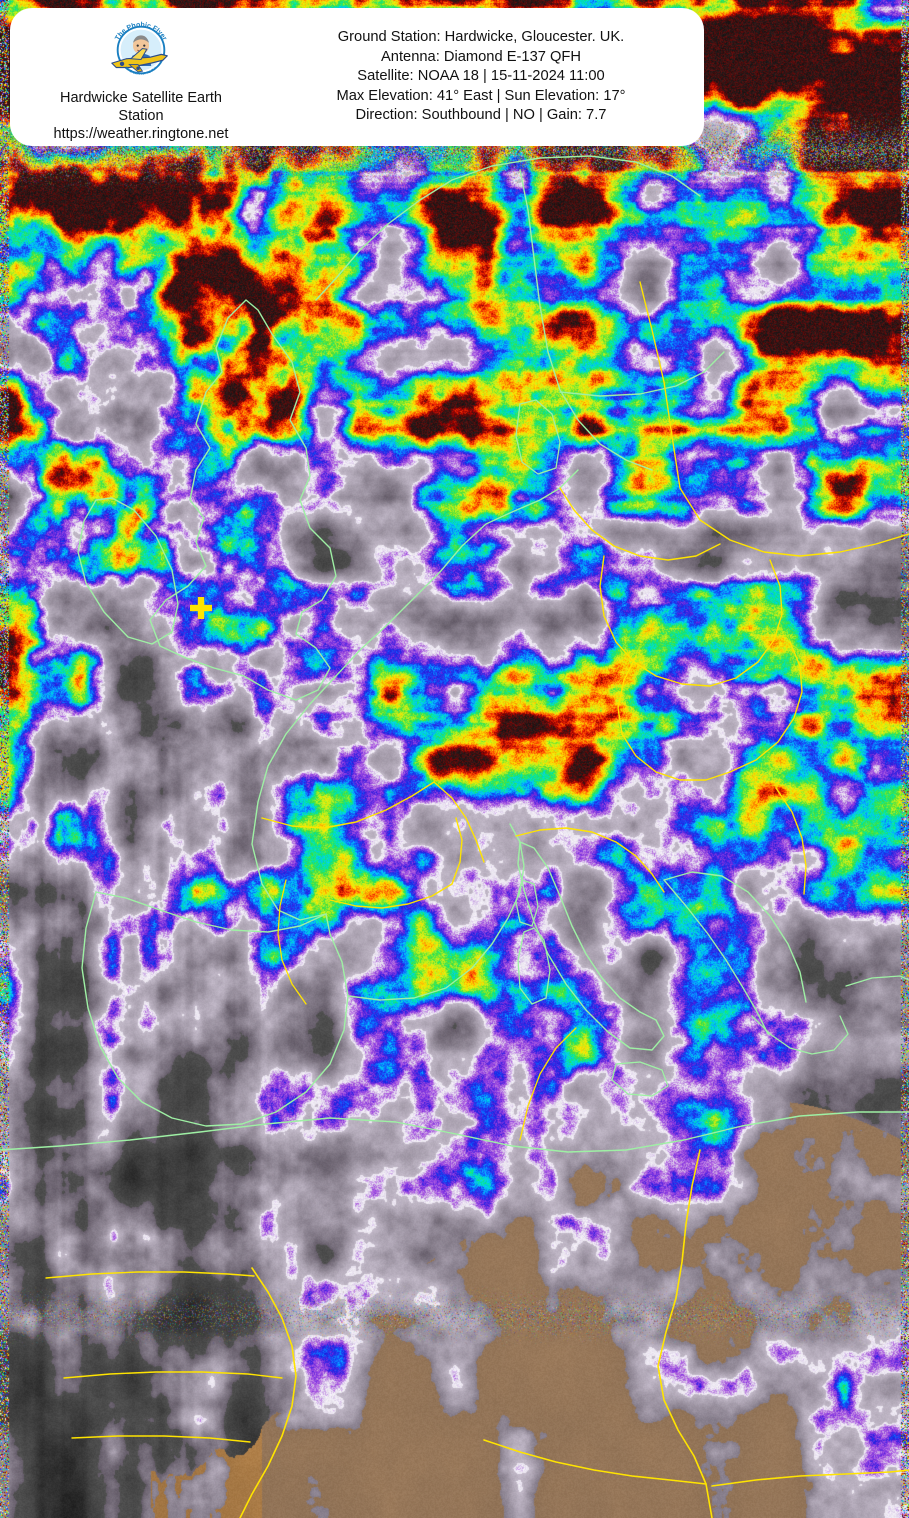 This screenshot has width=909, height=1518. What do you see at coordinates (481, 56) in the screenshot?
I see `pass-line-antenna: Antenna: Diamond E-137 QFH` at bounding box center [481, 56].